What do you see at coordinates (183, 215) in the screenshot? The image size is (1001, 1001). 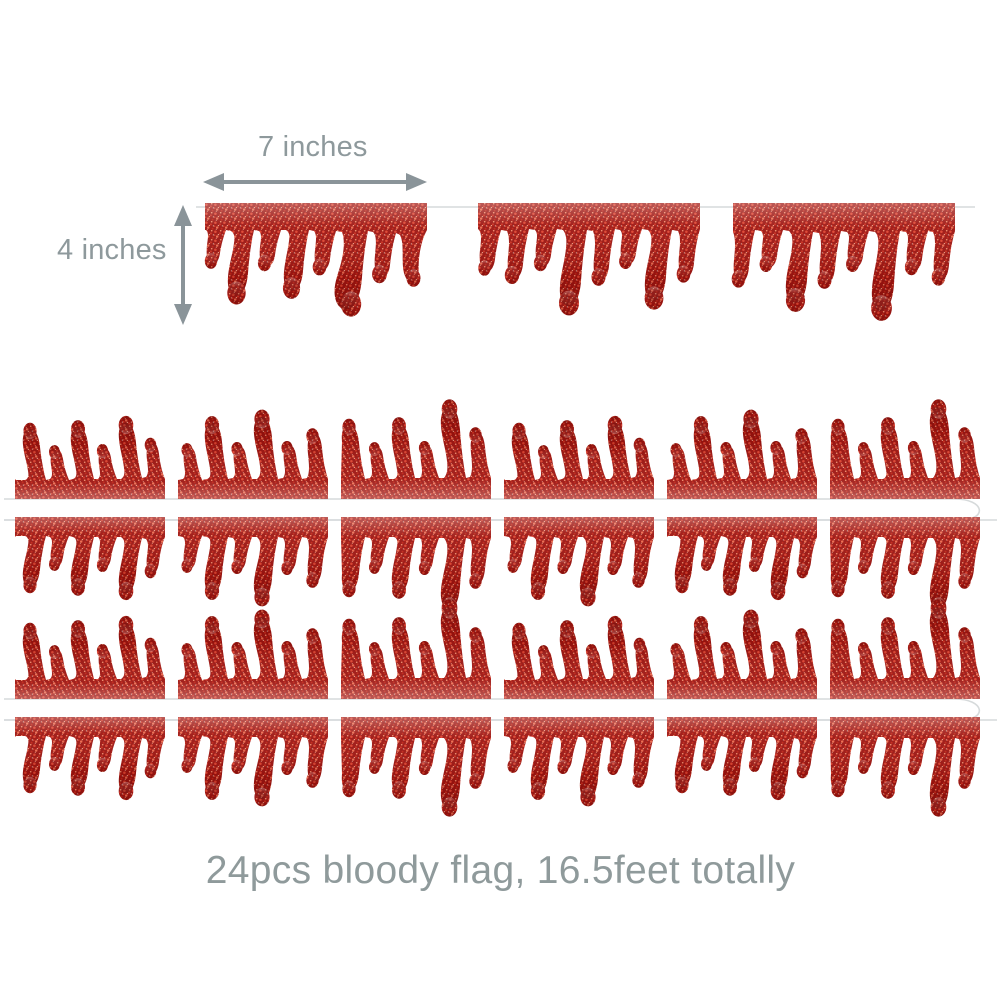 I see `height-arrow-head-top` at bounding box center [183, 215].